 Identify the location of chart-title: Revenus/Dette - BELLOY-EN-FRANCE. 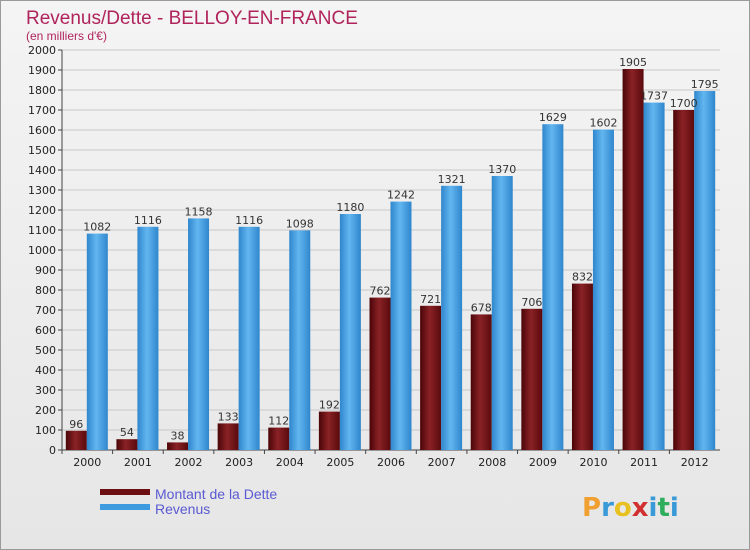
(192, 18).